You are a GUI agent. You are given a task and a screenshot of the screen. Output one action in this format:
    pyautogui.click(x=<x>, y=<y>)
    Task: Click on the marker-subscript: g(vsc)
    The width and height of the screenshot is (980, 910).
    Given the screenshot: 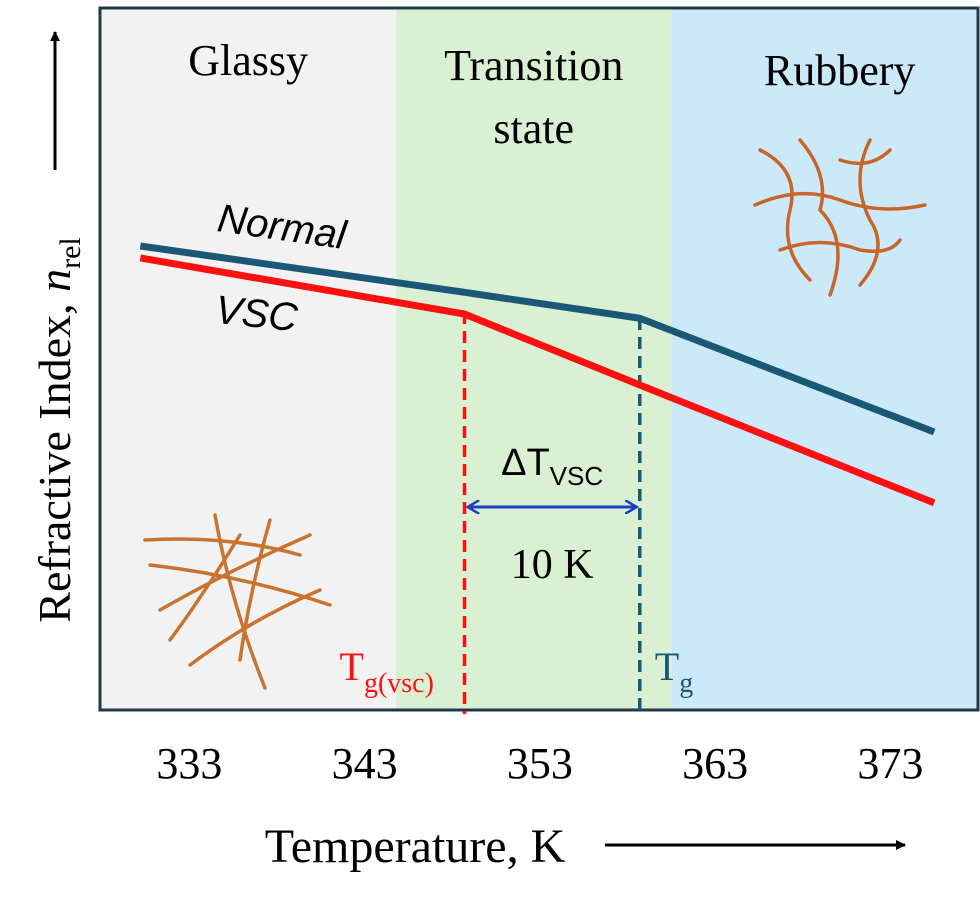 What is the action you would take?
    pyautogui.click(x=399, y=683)
    